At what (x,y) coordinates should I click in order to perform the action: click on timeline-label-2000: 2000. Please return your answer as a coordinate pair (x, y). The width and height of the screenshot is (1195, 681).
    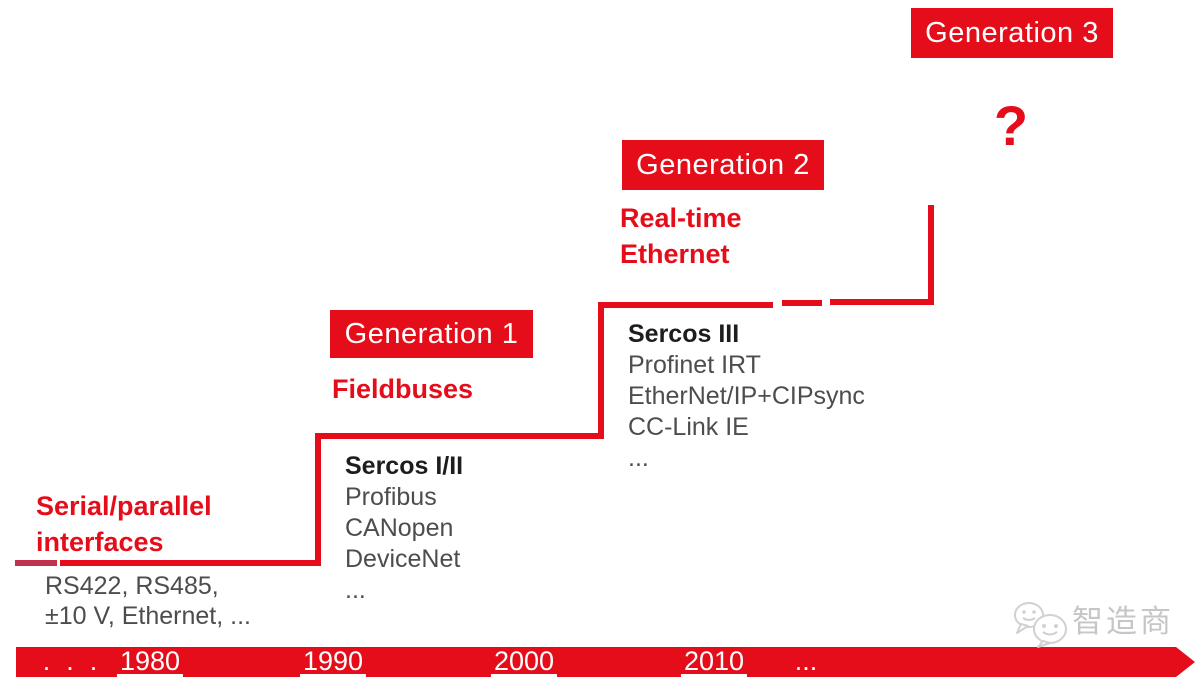
    Looking at the image, I should click on (524, 662).